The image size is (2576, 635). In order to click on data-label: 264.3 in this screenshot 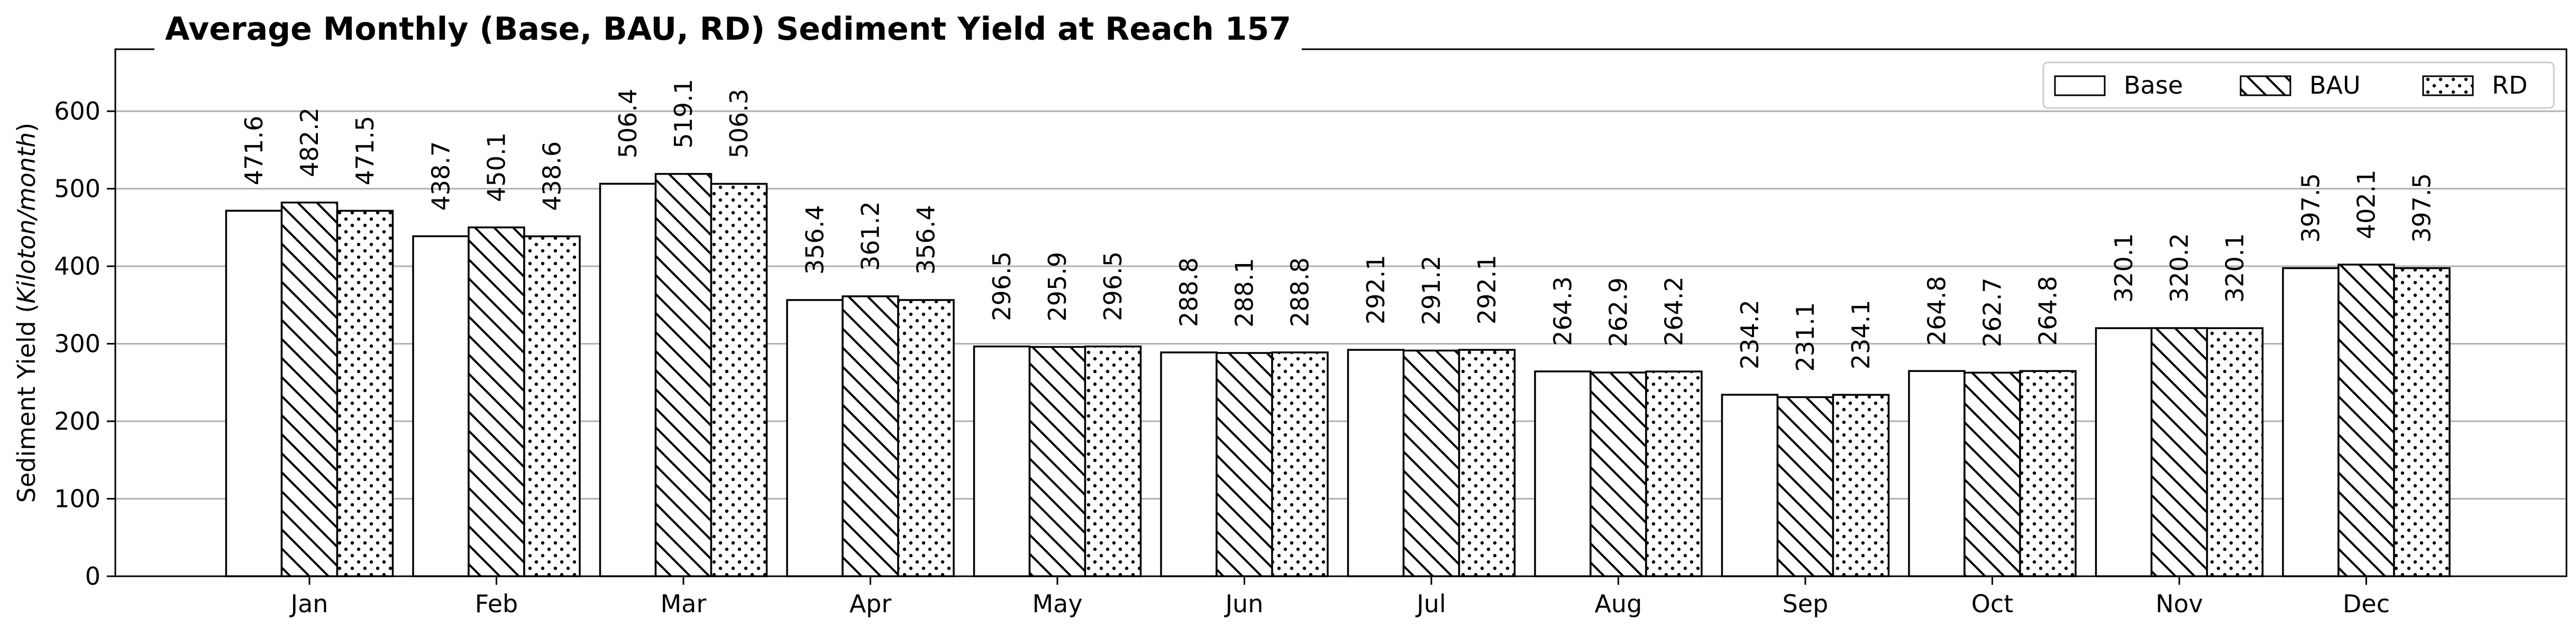, I will do `click(1563, 311)`.